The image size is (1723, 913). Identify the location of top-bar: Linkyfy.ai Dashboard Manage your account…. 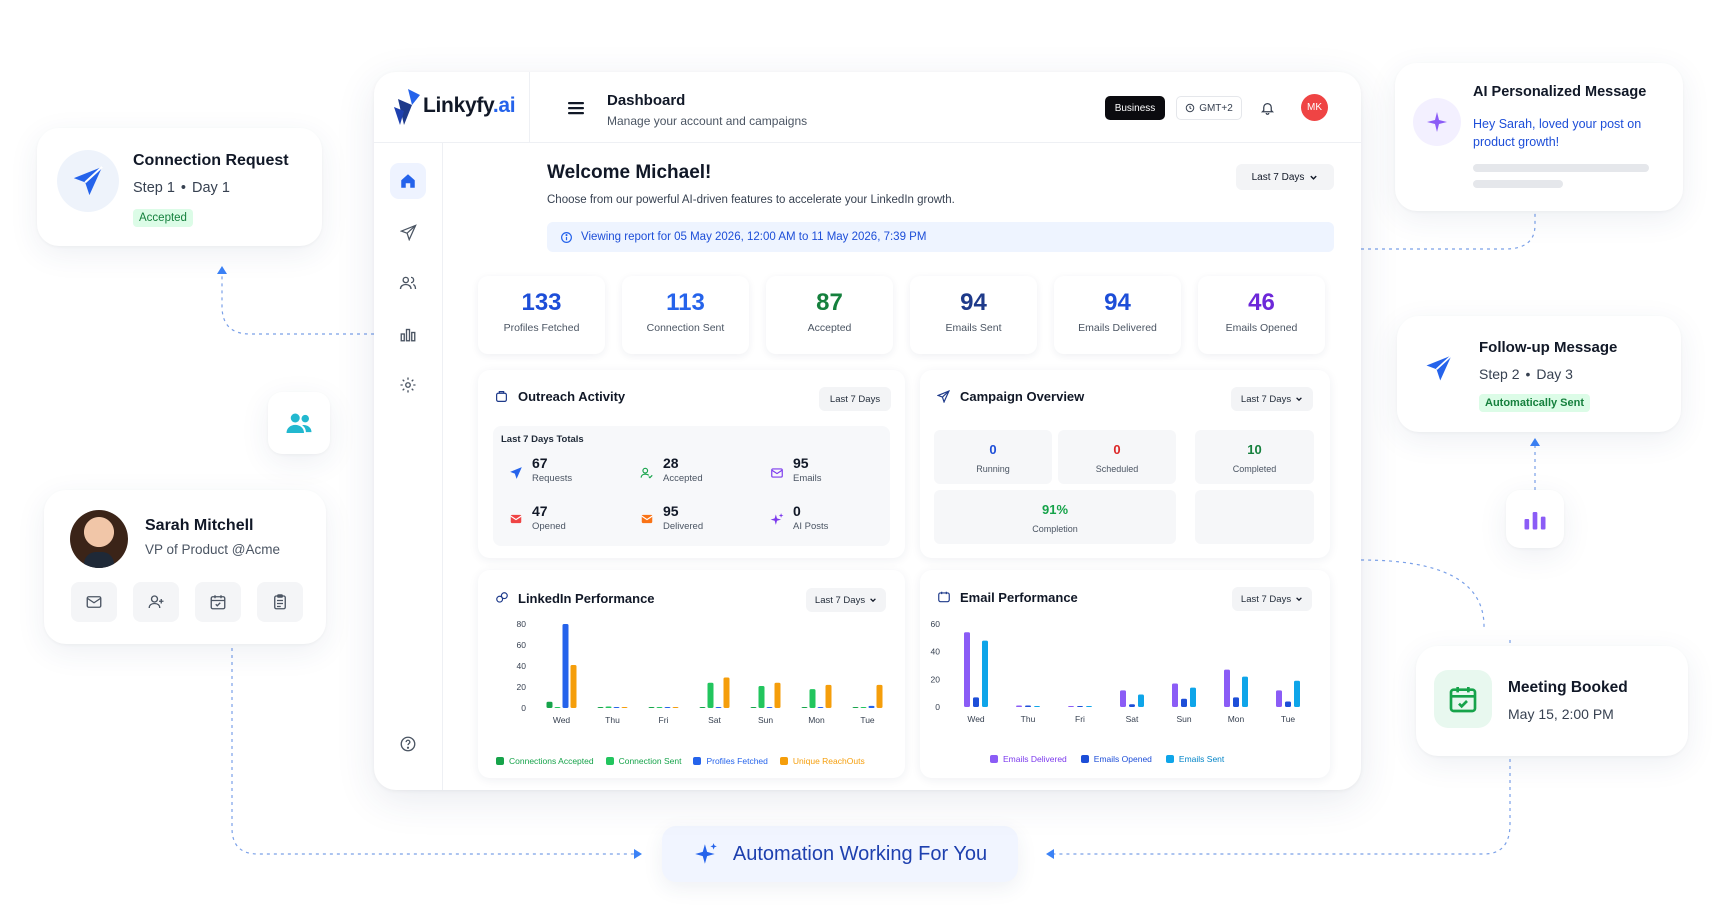
(867, 107).